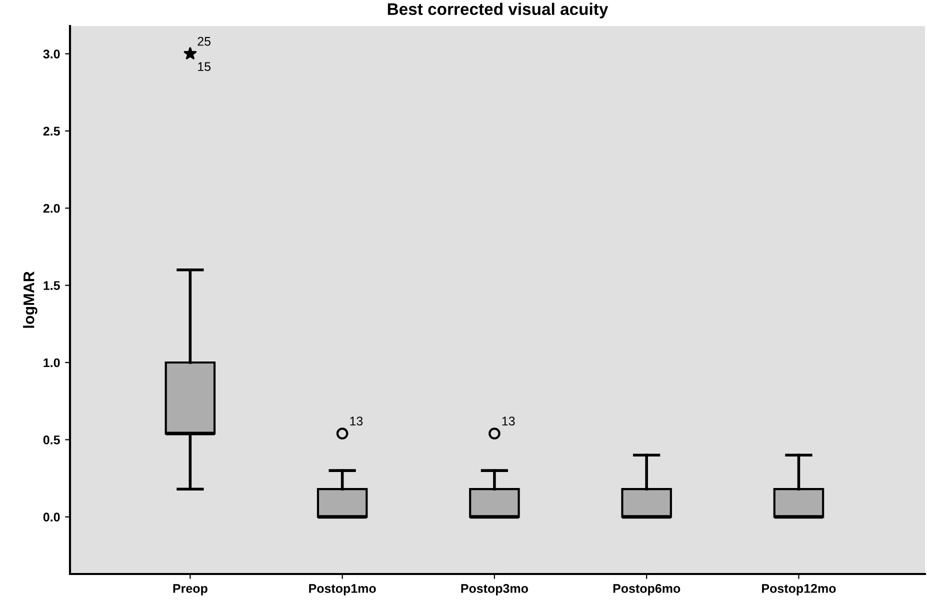 The image size is (927, 600). What do you see at coordinates (51, 517) in the screenshot?
I see `y-tick-label: 0.0` at bounding box center [51, 517].